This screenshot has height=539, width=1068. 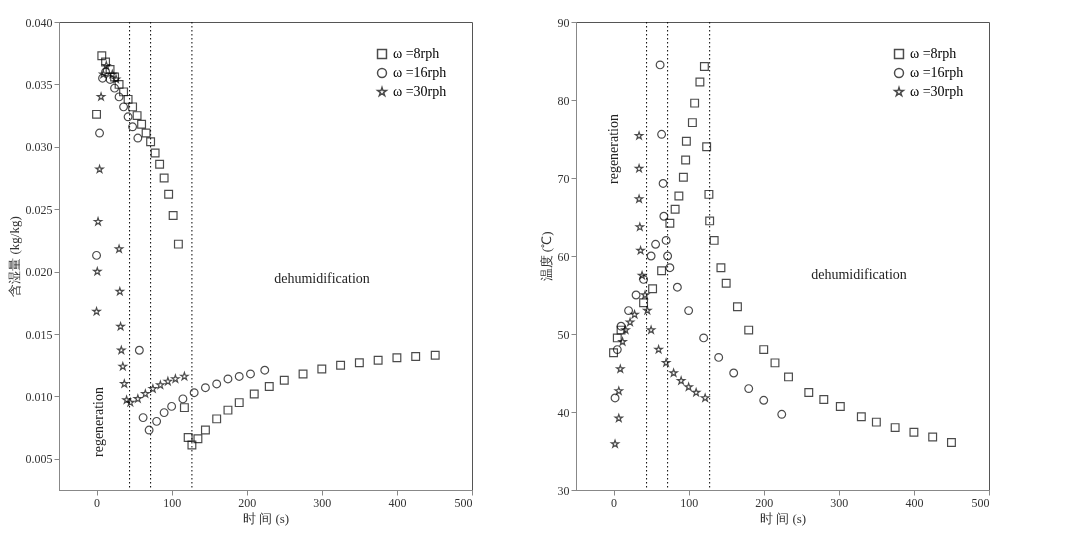 I want to click on y-tick-label: 0.040, so click(x=39, y=22).